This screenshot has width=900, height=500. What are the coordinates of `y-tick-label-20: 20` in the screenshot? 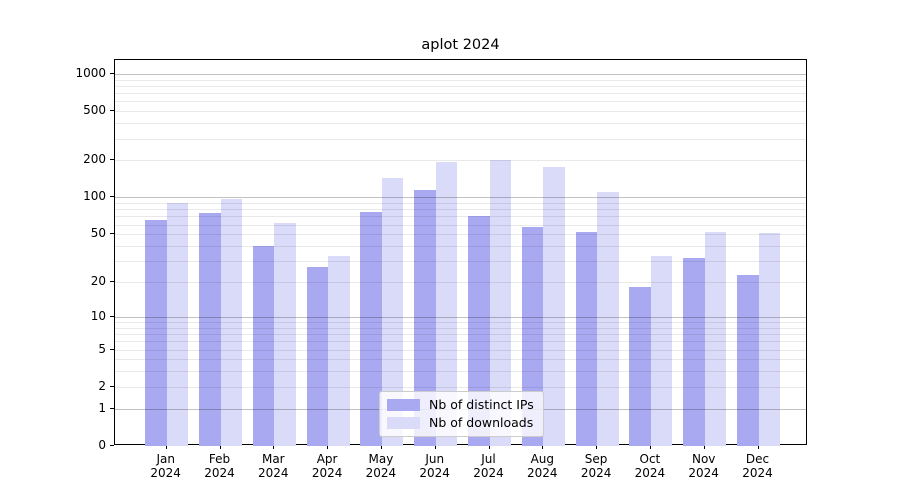 It's located at (98, 281).